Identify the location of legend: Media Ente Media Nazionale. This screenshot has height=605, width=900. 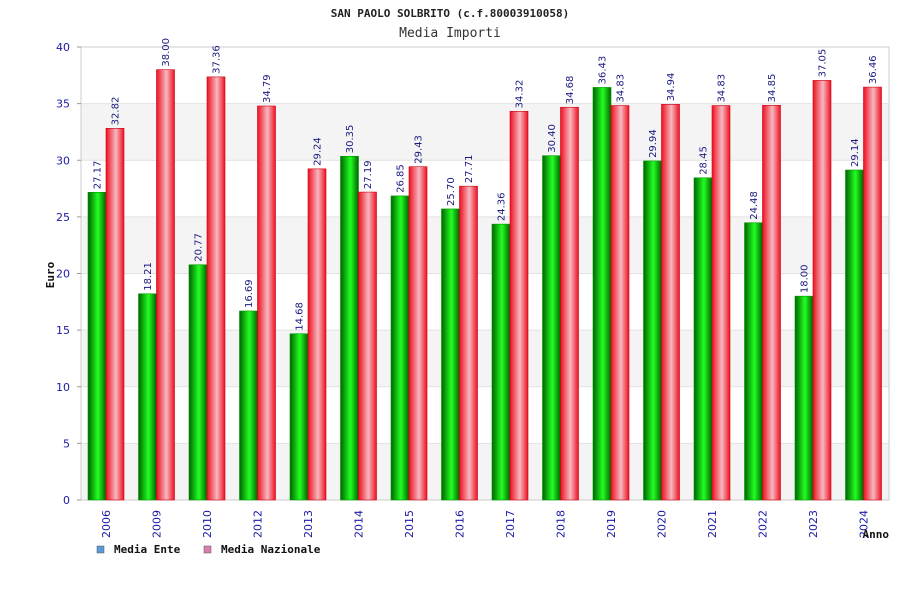
(208, 549).